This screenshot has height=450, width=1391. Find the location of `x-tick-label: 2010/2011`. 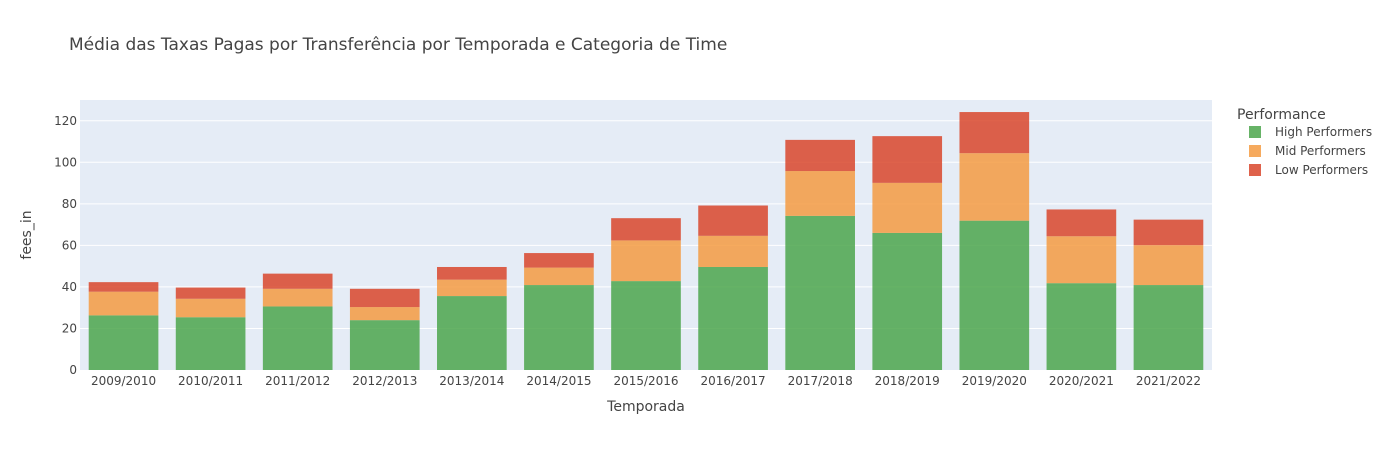

x-tick-label: 2010/2011 is located at coordinates (210, 381).